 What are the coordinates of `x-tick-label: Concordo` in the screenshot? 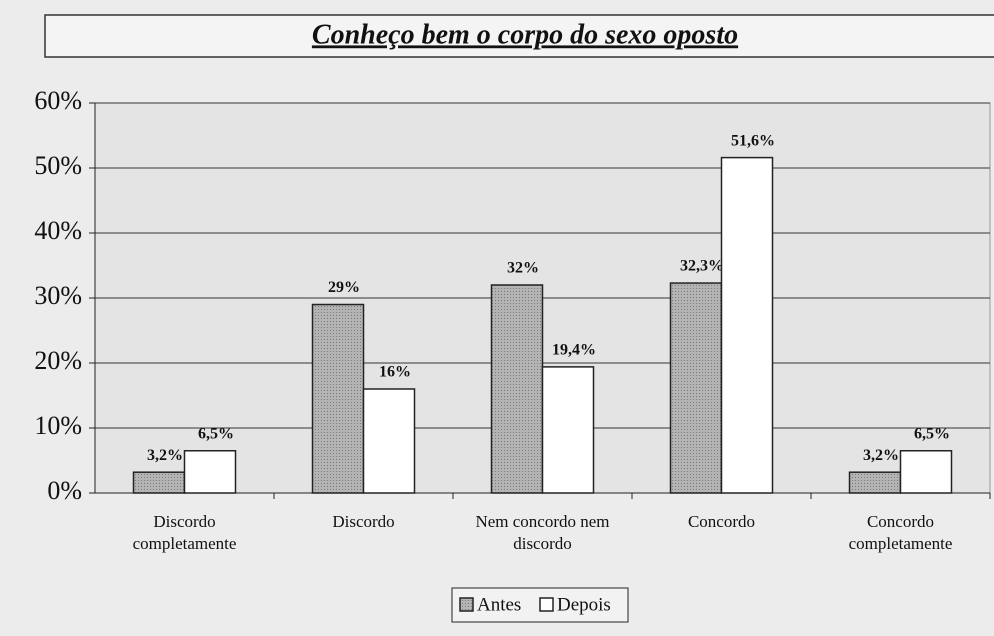 It's located at (721, 521).